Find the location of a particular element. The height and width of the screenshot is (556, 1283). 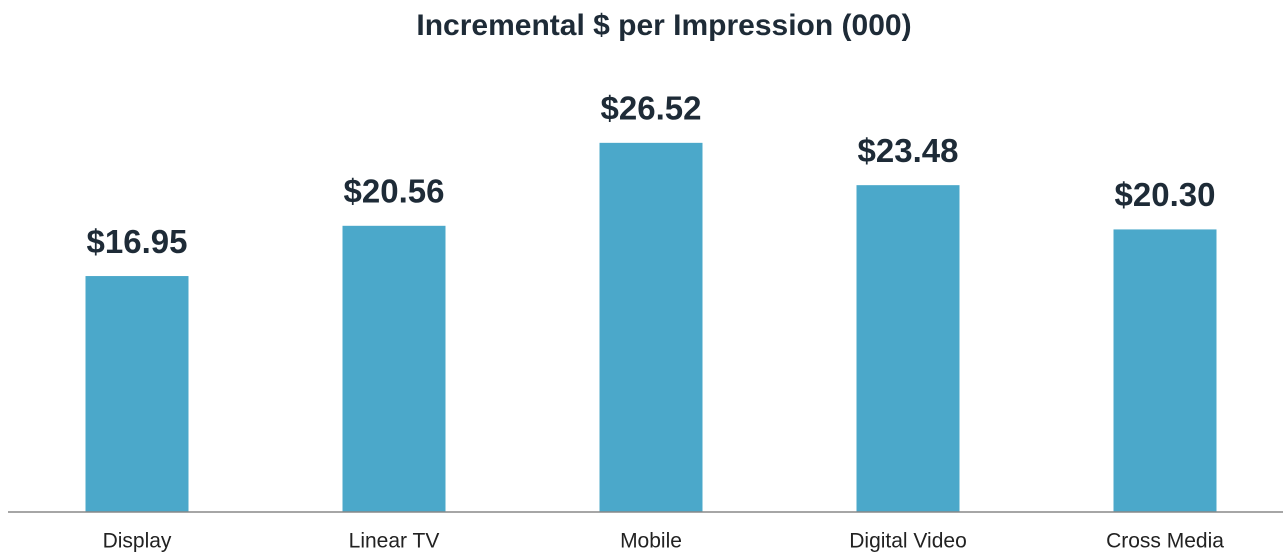

value-label: $20.30 is located at coordinates (1165, 194).